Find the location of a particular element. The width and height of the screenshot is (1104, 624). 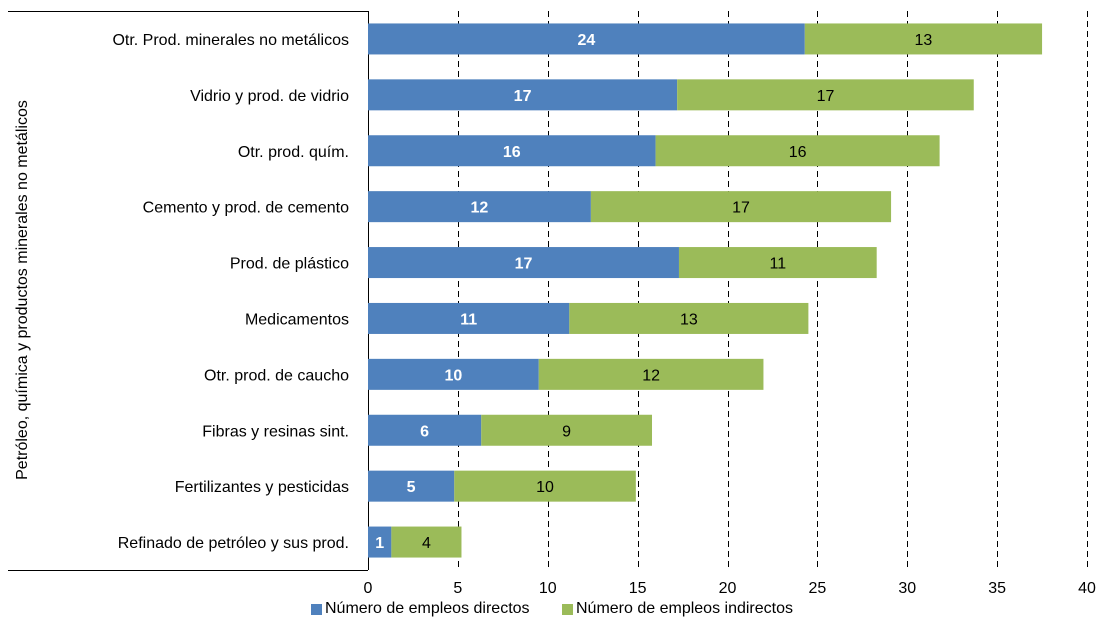

x-tick-label: 15 is located at coordinates (638, 588).